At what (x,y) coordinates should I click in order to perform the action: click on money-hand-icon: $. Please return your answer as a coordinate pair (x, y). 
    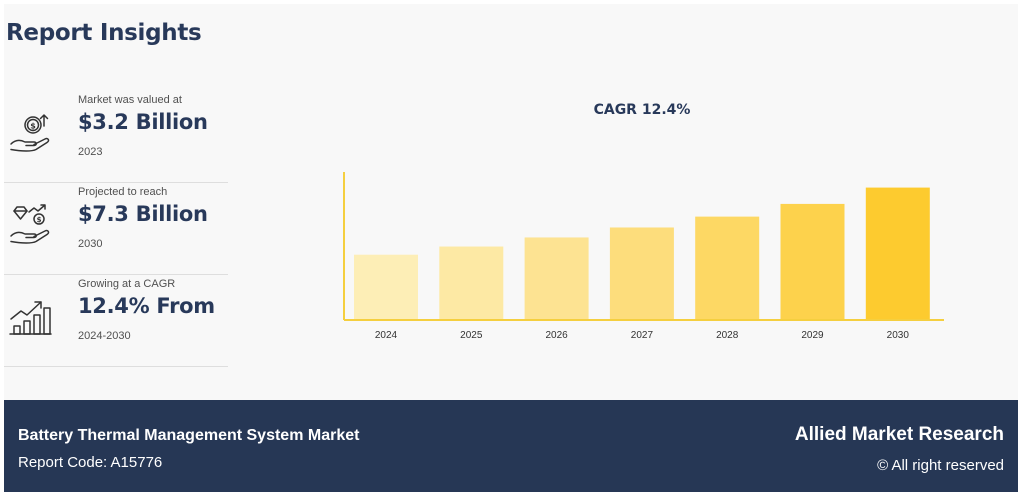
    Looking at the image, I should click on (30, 133).